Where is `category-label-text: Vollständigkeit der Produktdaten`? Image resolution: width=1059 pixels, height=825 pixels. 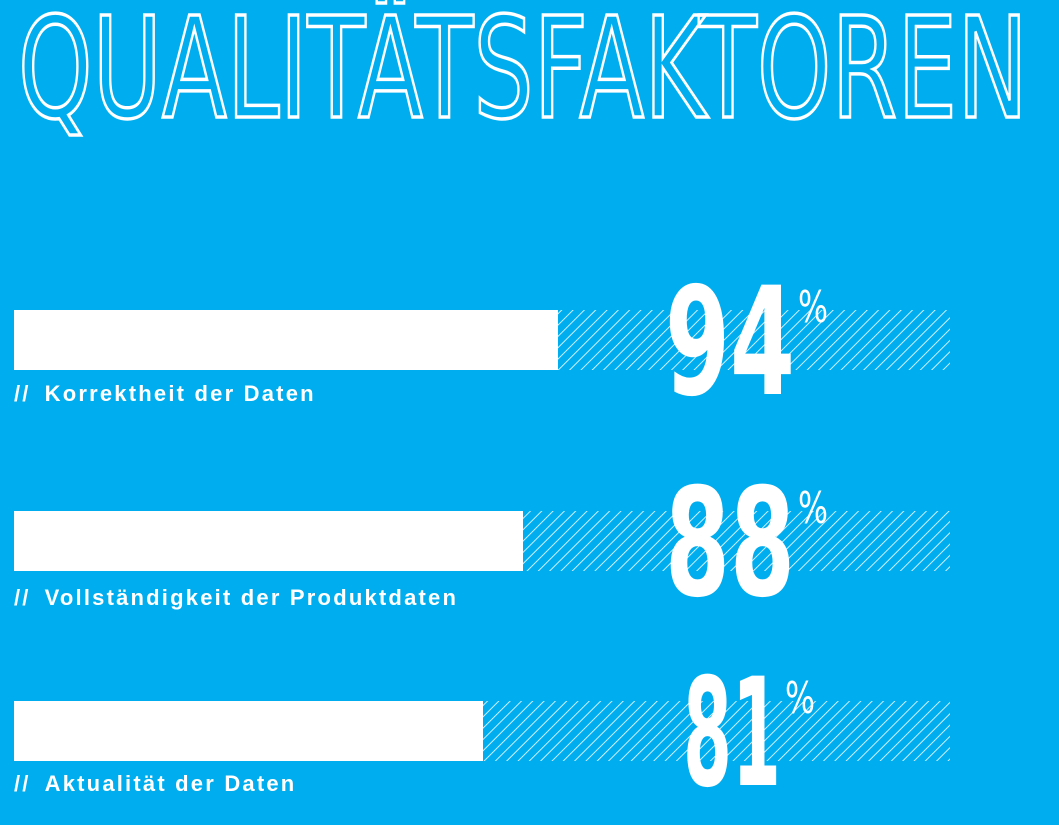
category-label-text: Vollständigkeit der Produktdaten is located at coordinates (251, 597).